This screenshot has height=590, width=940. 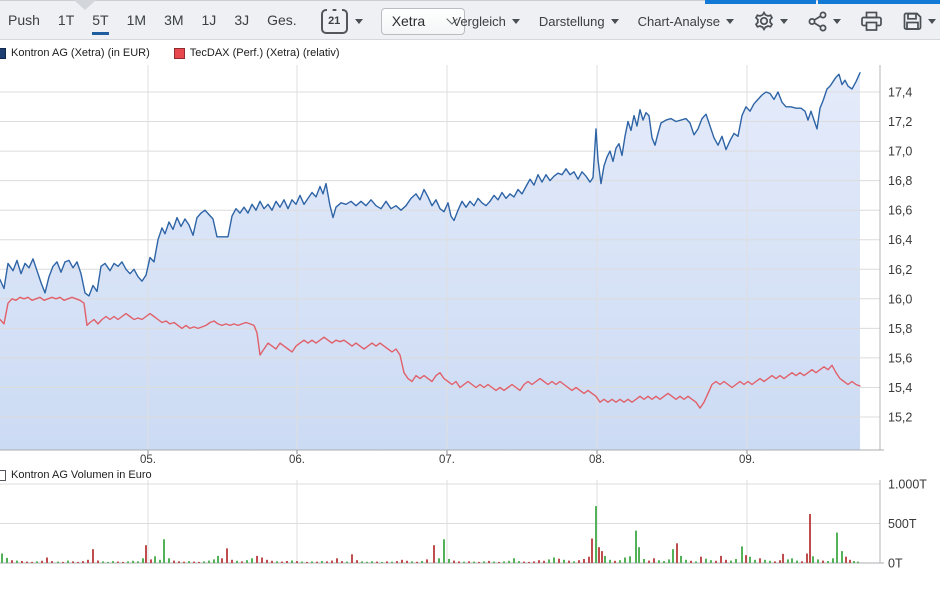 What do you see at coordinates (3, 475) in the screenshot?
I see `volume-series-swatch` at bounding box center [3, 475].